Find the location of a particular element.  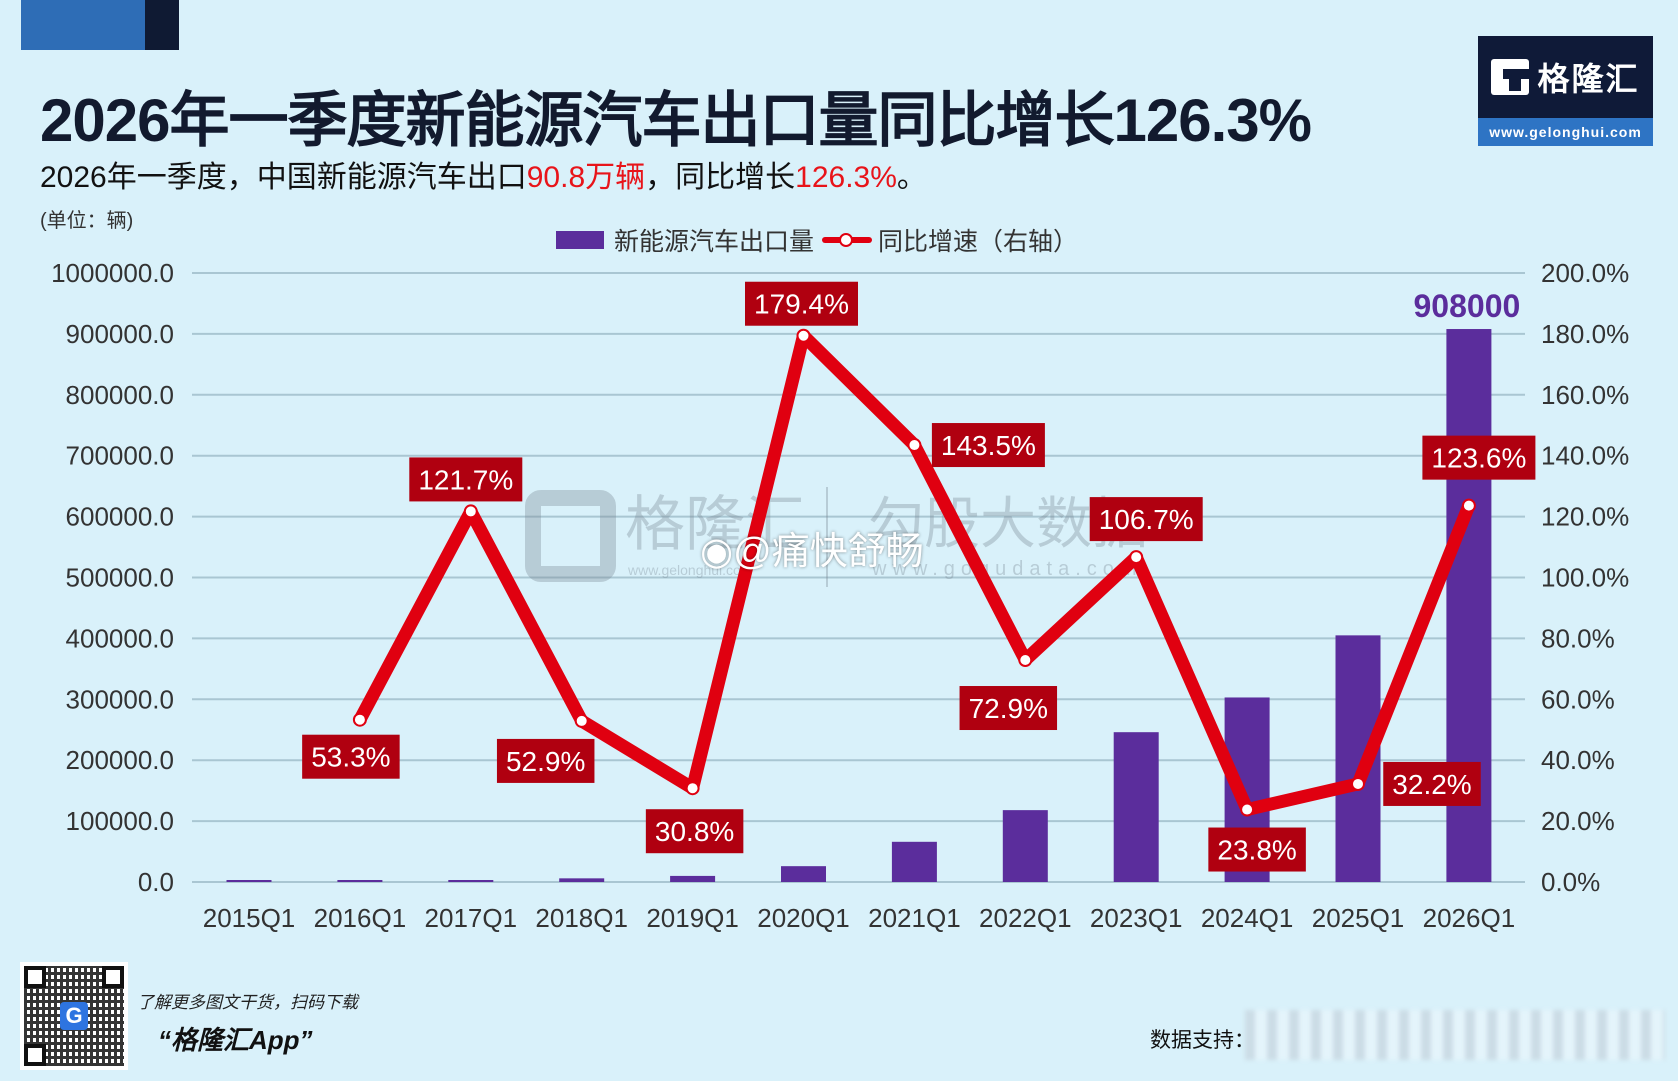

subtitle: 2026年一季度，中国新能源汽车出口90.8万辆，同比增长126.3%。 is located at coordinates (483, 174).